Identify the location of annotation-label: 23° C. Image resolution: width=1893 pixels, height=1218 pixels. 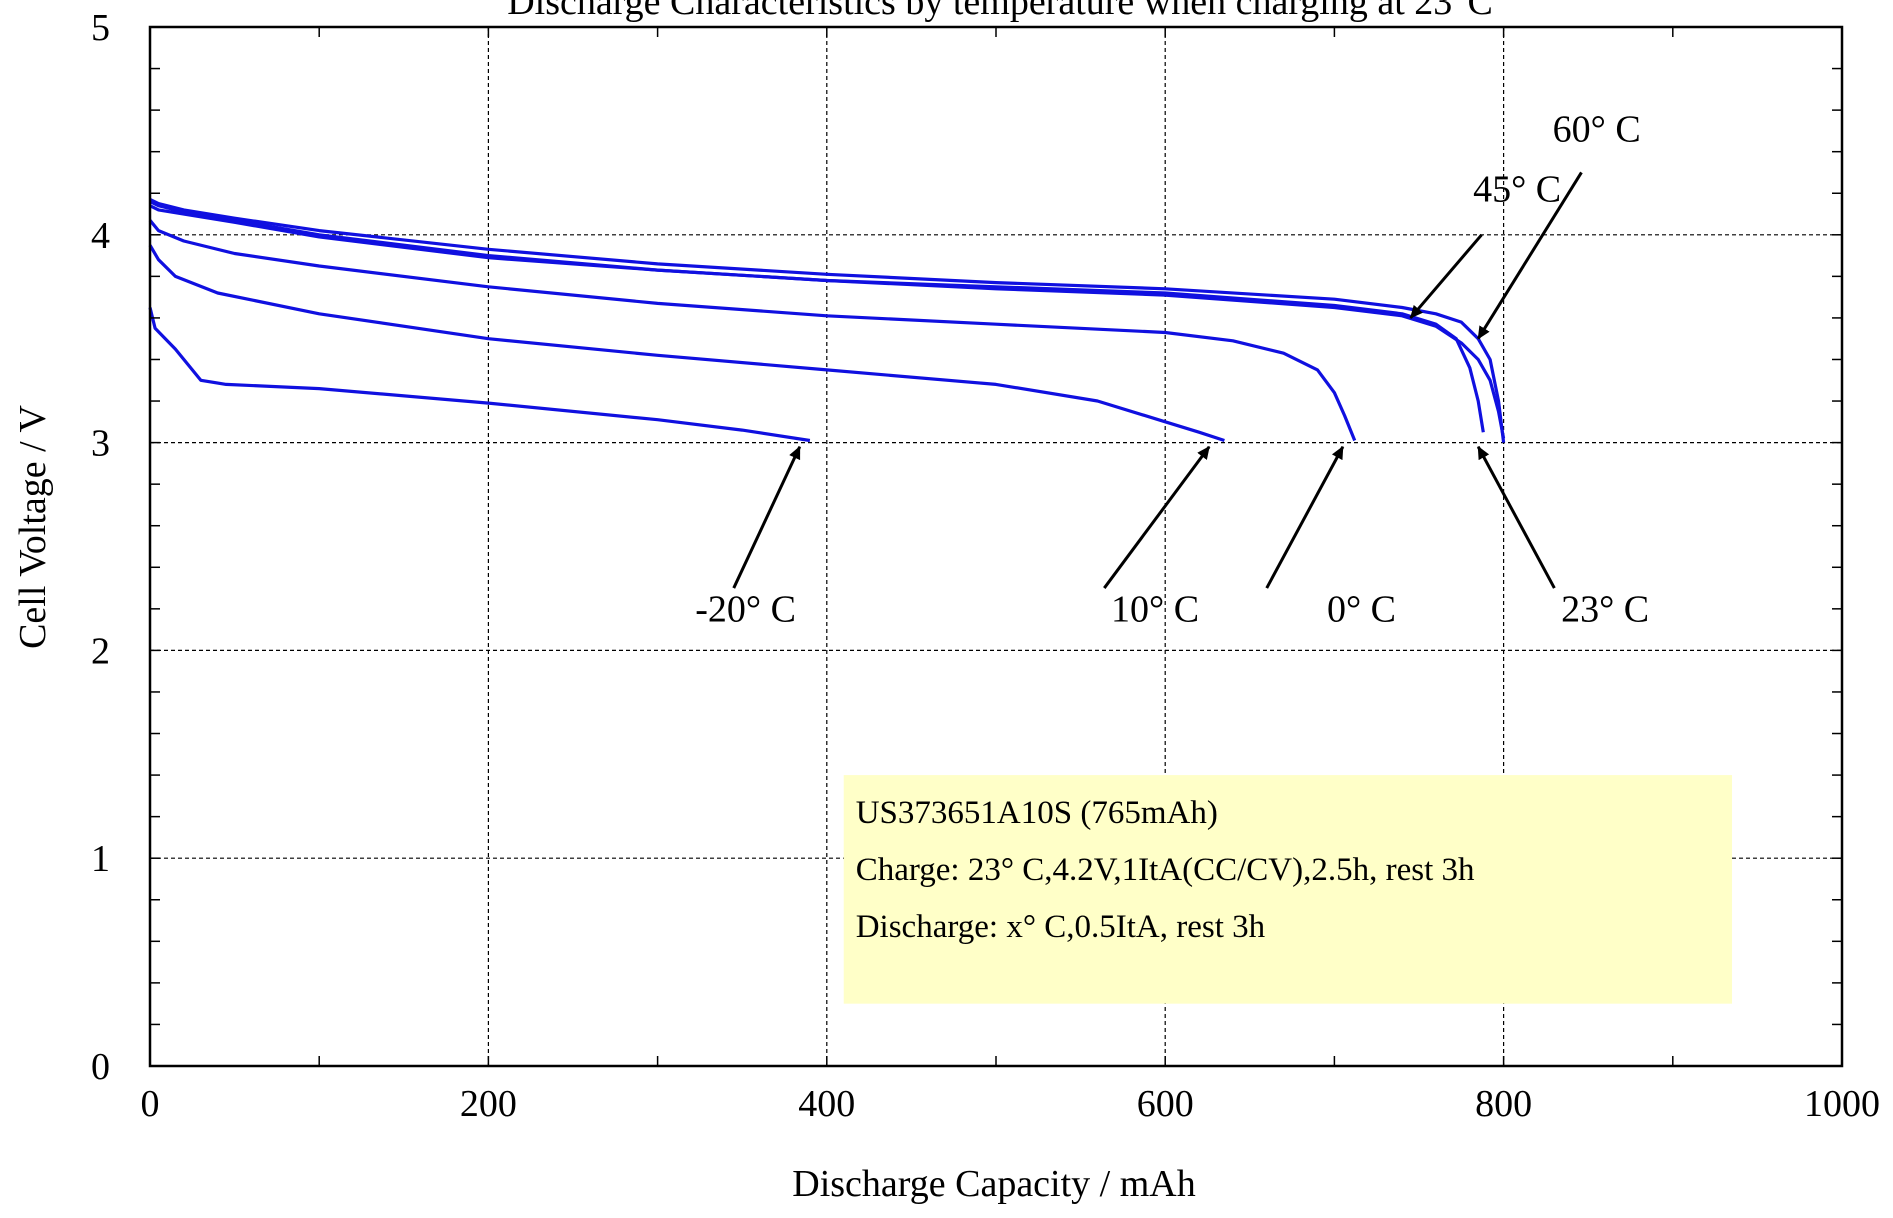
(1605, 609).